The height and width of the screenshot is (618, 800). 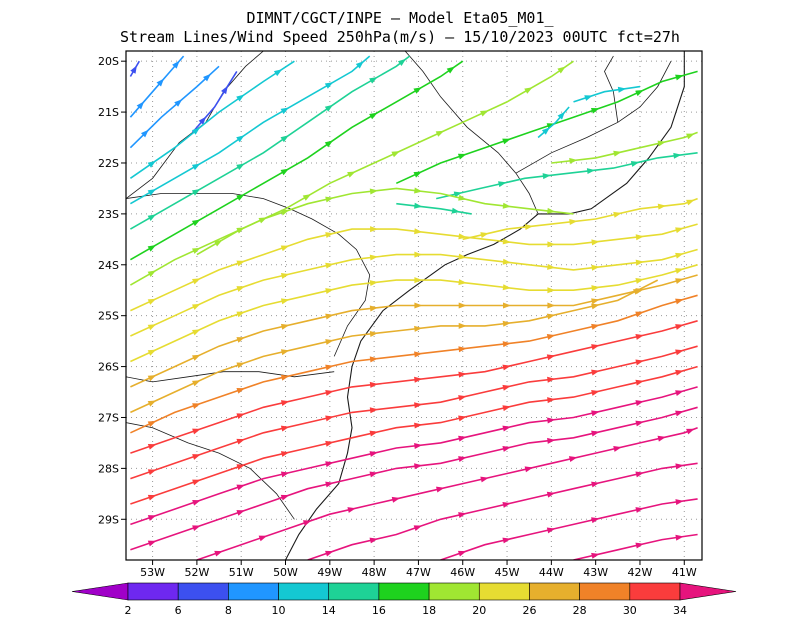 I want to click on colorbar-label: 10, so click(x=279, y=610).